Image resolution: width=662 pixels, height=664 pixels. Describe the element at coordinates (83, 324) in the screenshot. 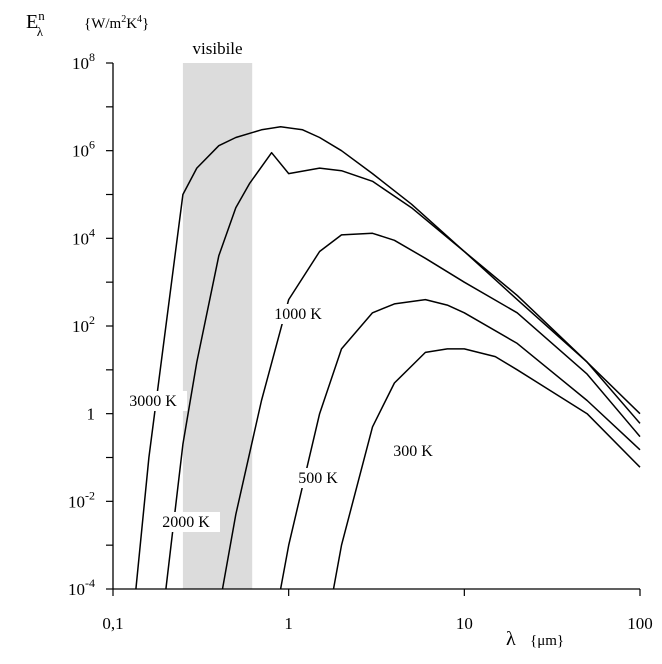

I see `y-tick-label: 10²` at that location.